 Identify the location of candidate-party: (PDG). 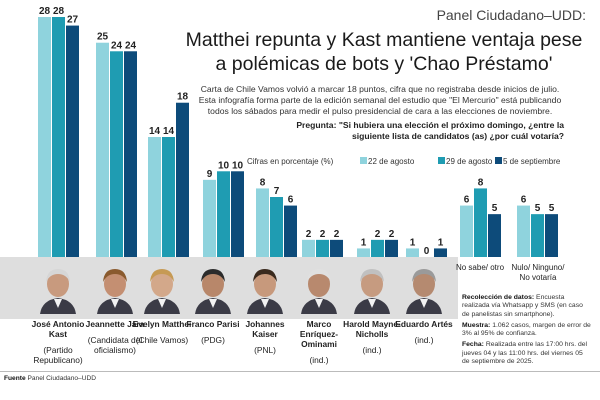
(213, 340).